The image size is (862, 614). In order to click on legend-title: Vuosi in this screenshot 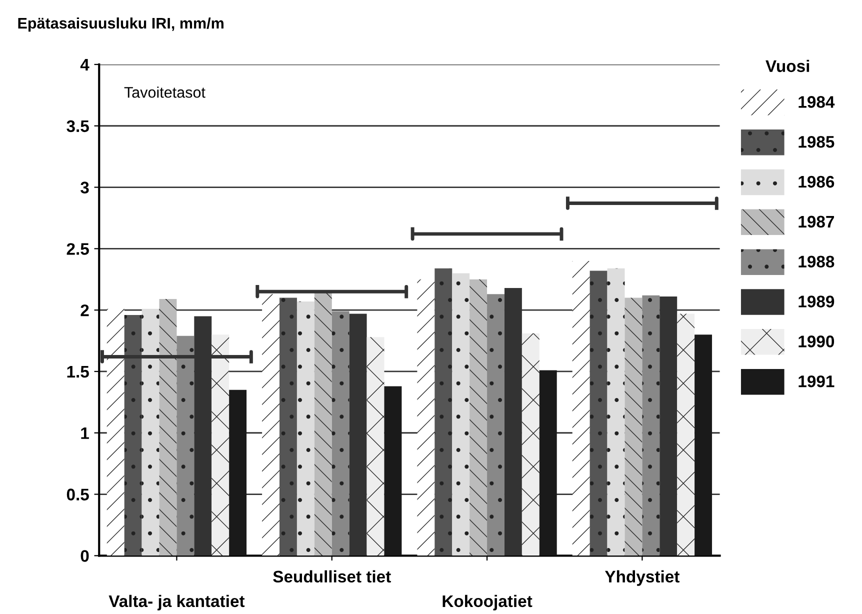, I will do `click(788, 66)`.